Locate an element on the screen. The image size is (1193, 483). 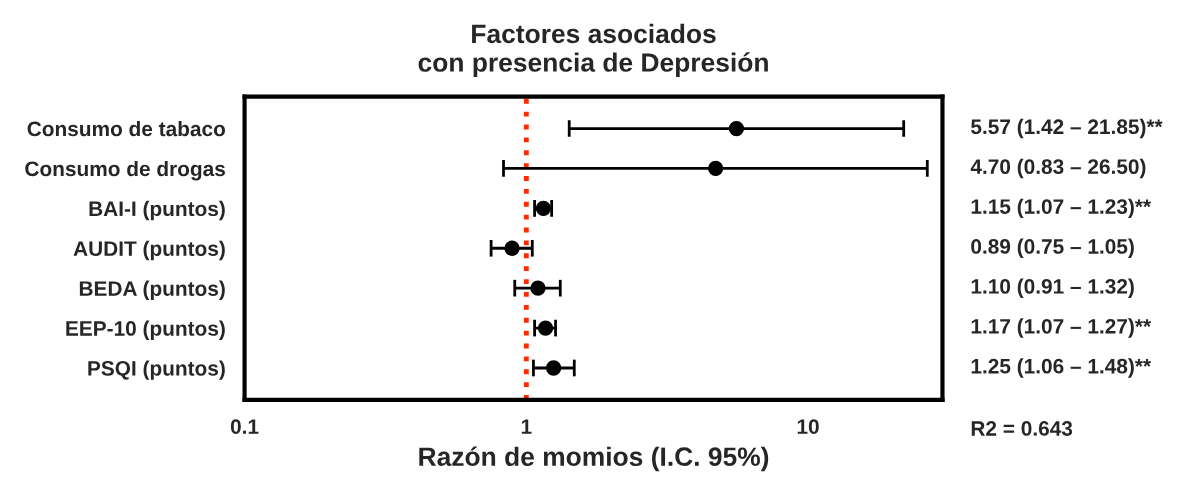
chart-title: Factores asociados con presencia de Depresión is located at coordinates (593, 50).